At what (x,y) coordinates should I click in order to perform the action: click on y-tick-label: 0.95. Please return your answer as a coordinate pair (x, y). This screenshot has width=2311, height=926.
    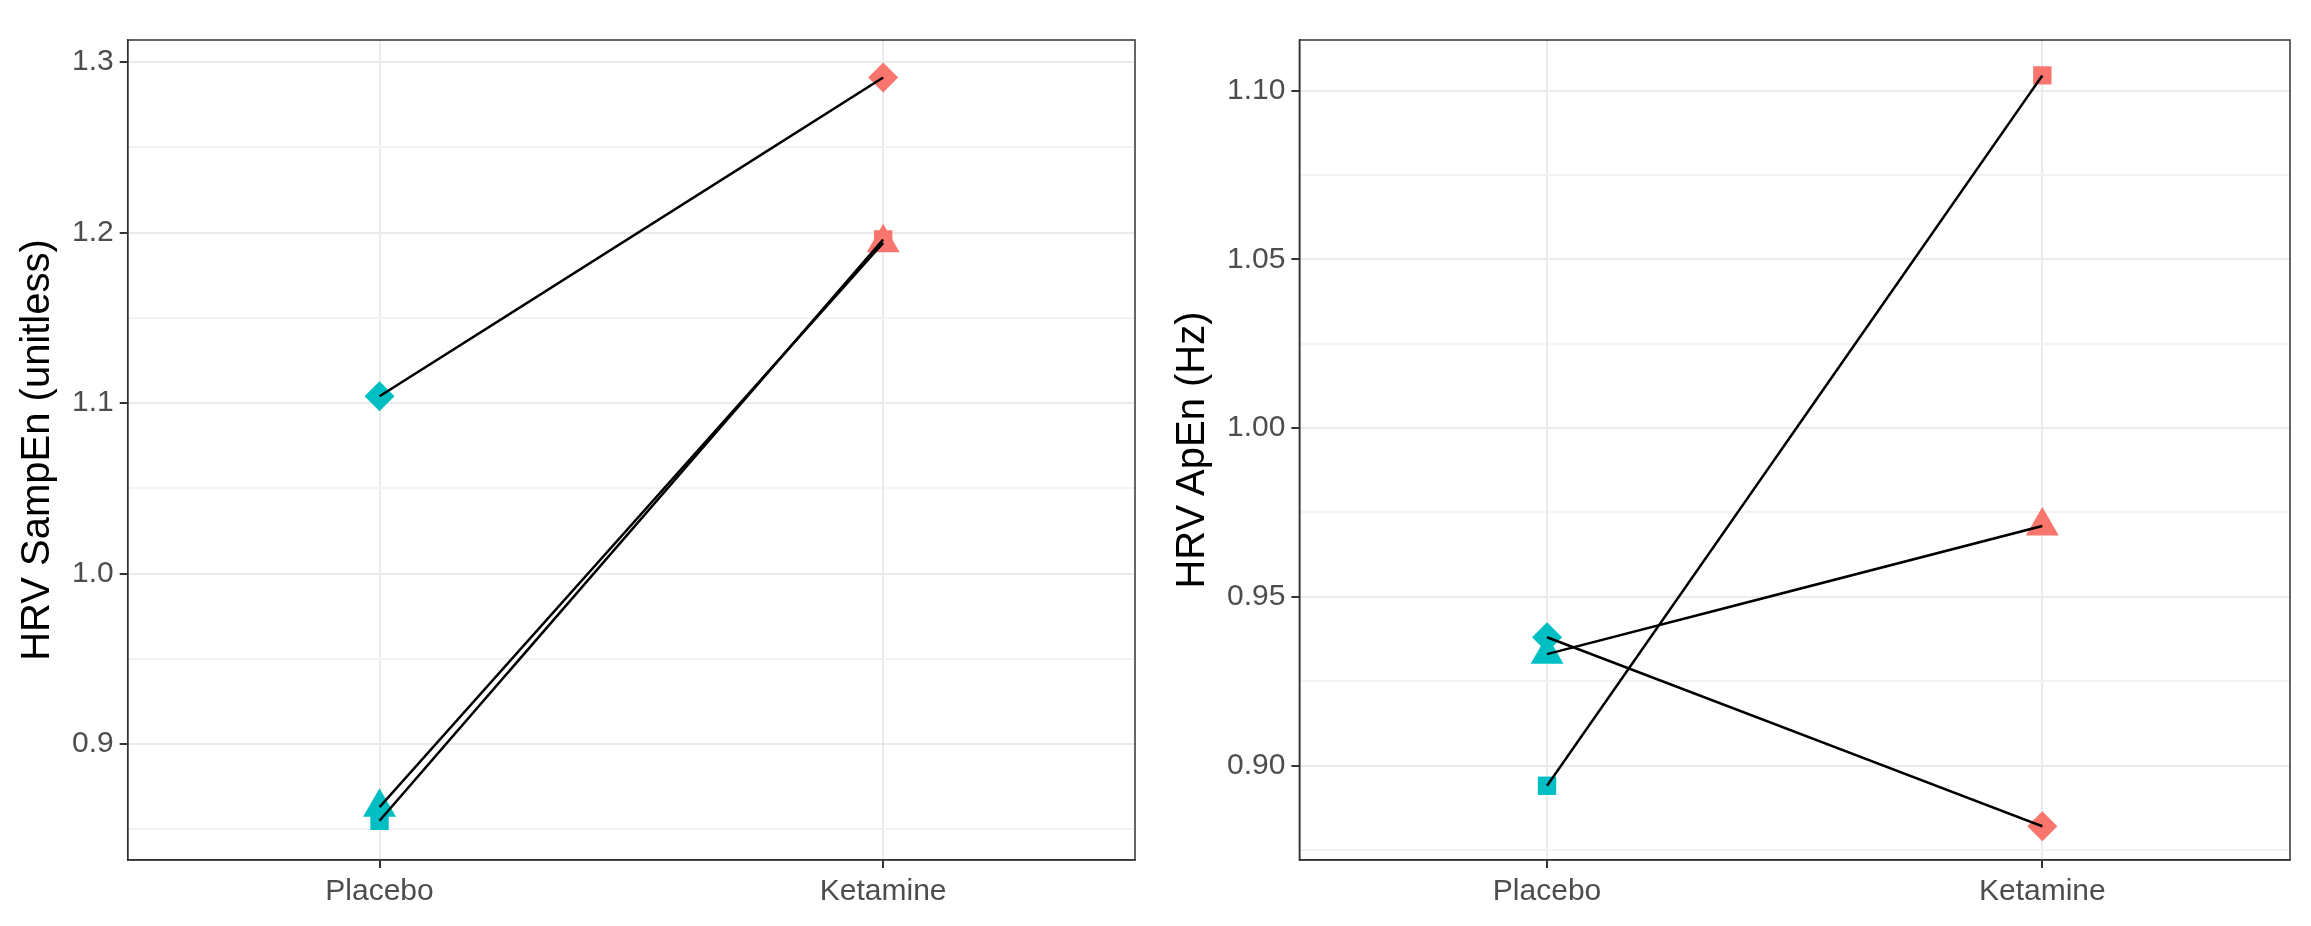
    Looking at the image, I should click on (1256, 595).